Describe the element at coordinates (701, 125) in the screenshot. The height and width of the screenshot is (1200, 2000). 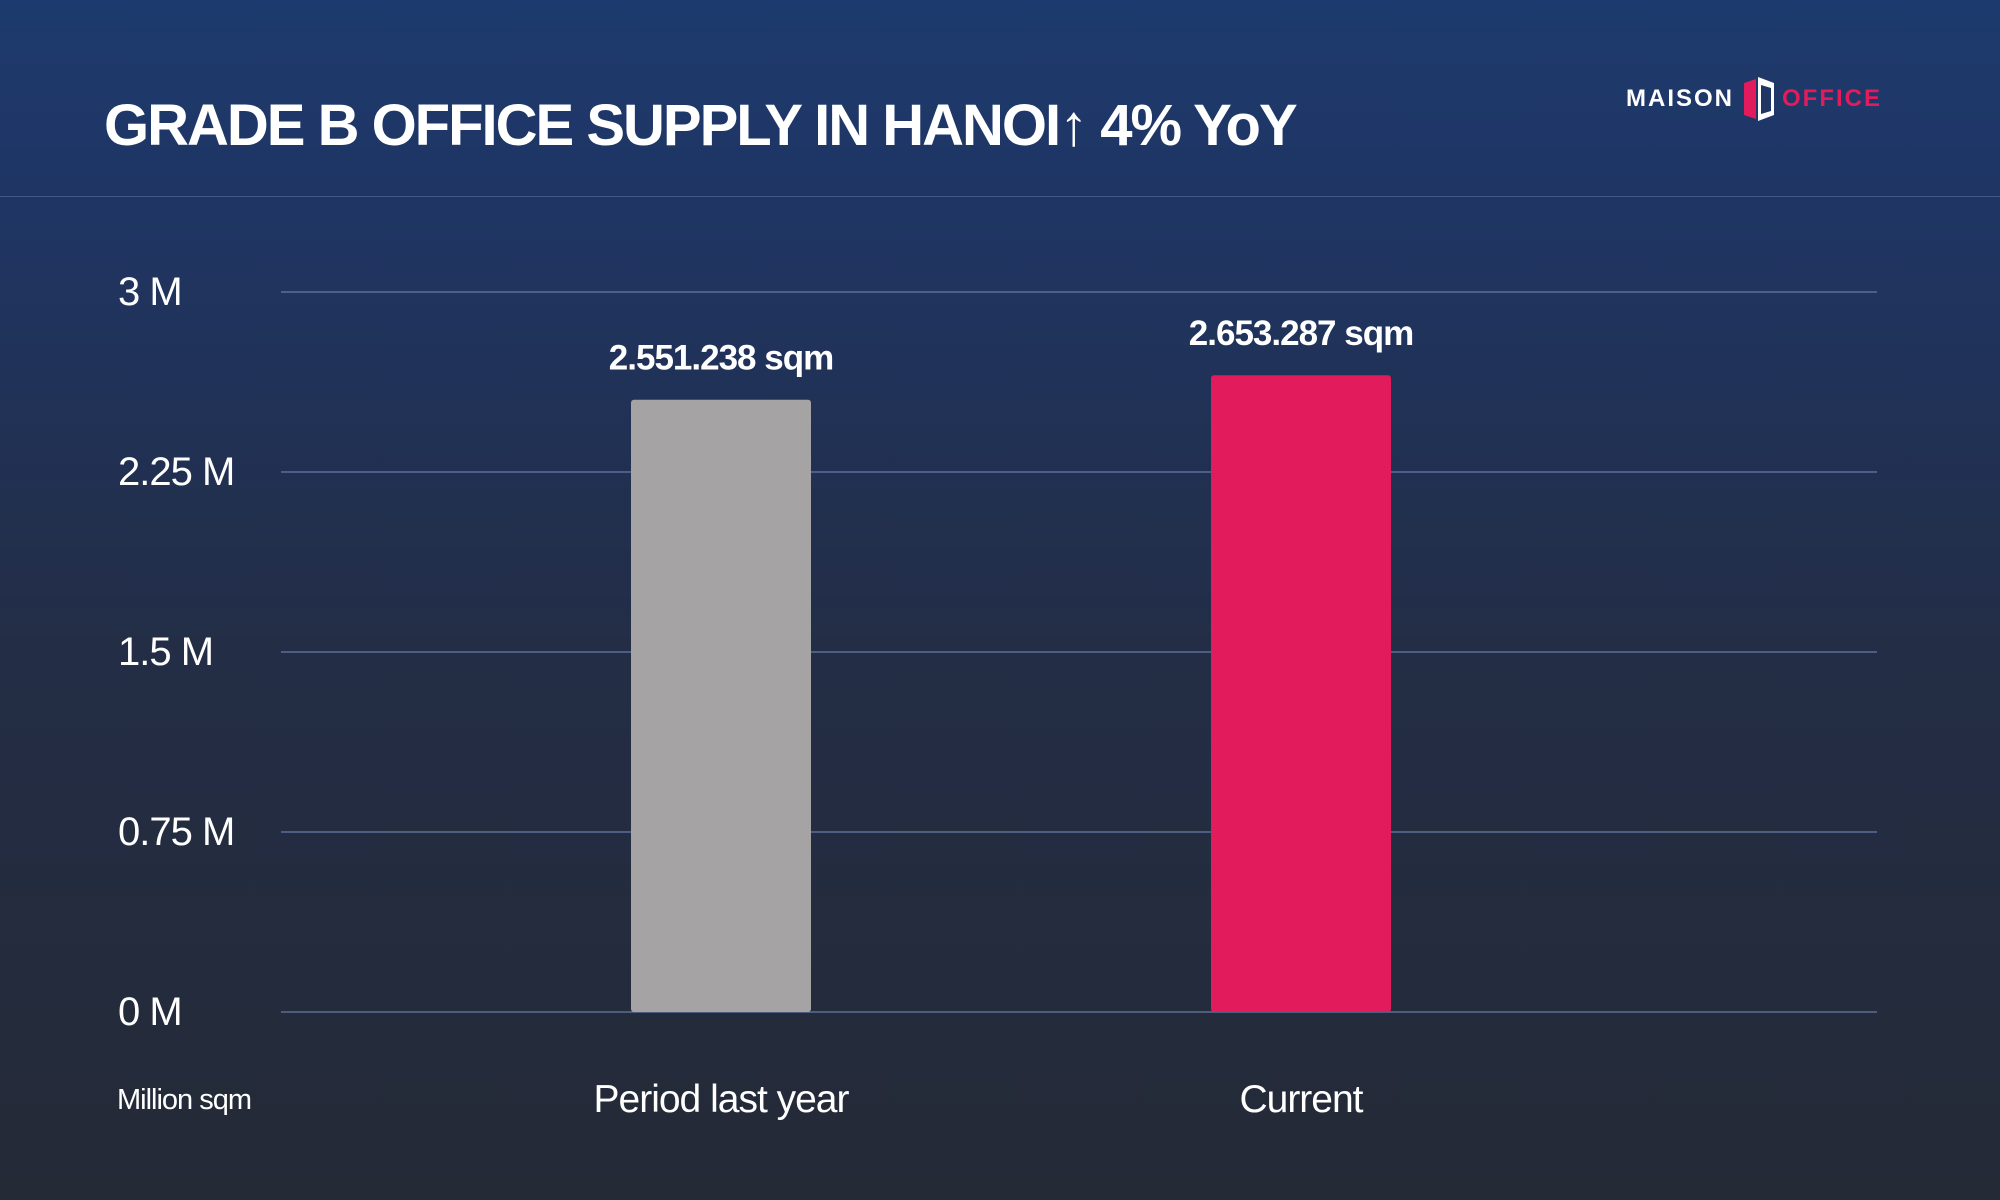
I see `chart-title: GRADE B OFFICE SUPPLY IN HANOI↑ 4% YoY` at that location.